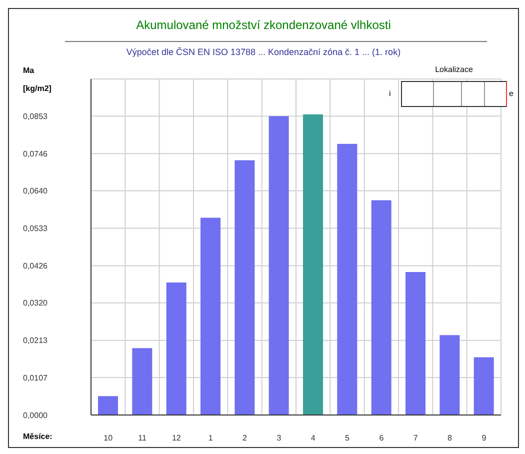  I want to click on x-axis-title: Měsíce:, so click(37, 436).